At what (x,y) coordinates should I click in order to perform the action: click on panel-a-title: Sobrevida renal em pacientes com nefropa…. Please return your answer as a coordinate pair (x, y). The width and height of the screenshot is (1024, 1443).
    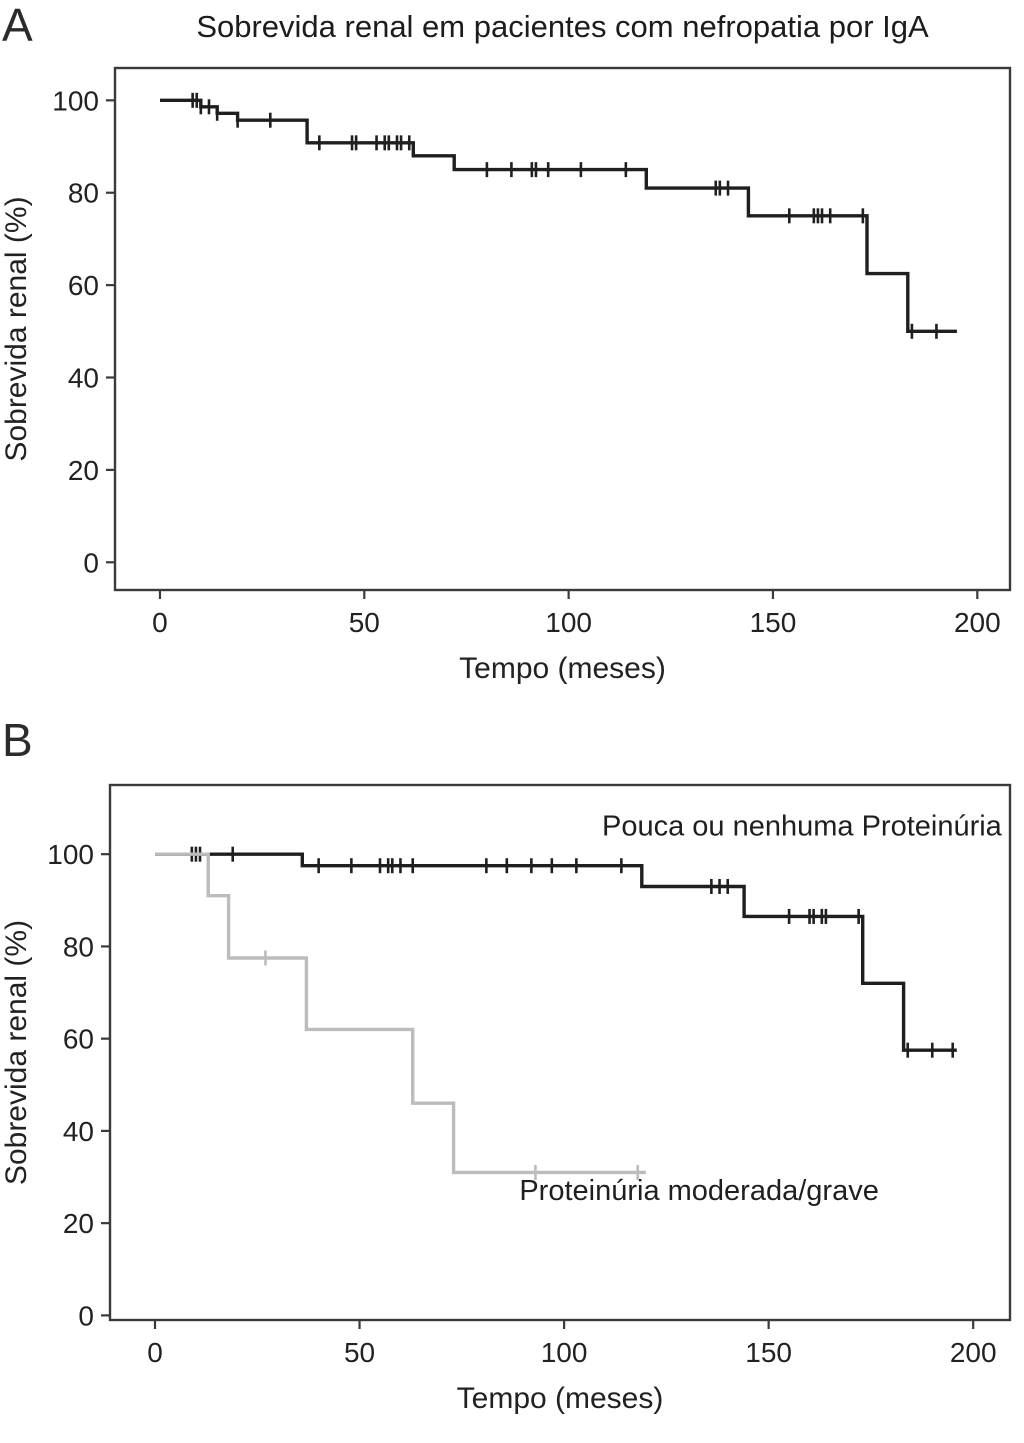
    Looking at the image, I should click on (562, 26).